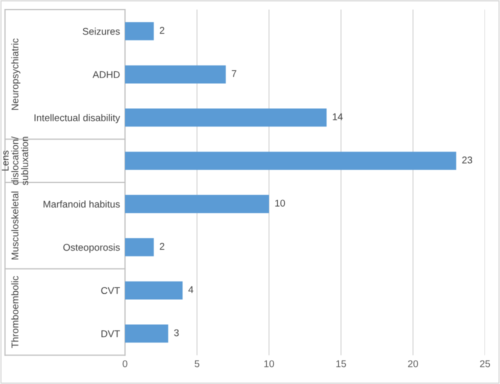 Image resolution: width=500 pixels, height=384 pixels. What do you see at coordinates (337, 116) in the screenshot?
I see `data-label: 14` at bounding box center [337, 116].